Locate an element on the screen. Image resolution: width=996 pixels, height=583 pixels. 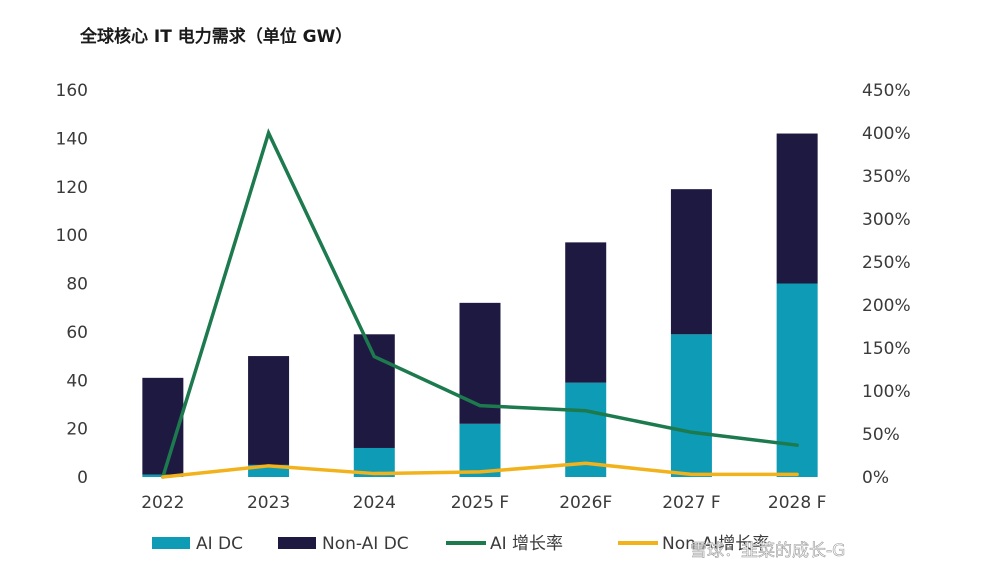
right-axis-ticks: 0% 50% 100% 150% 200% 250% 300% 350% 400% 450% is located at coordinates (886, 284).